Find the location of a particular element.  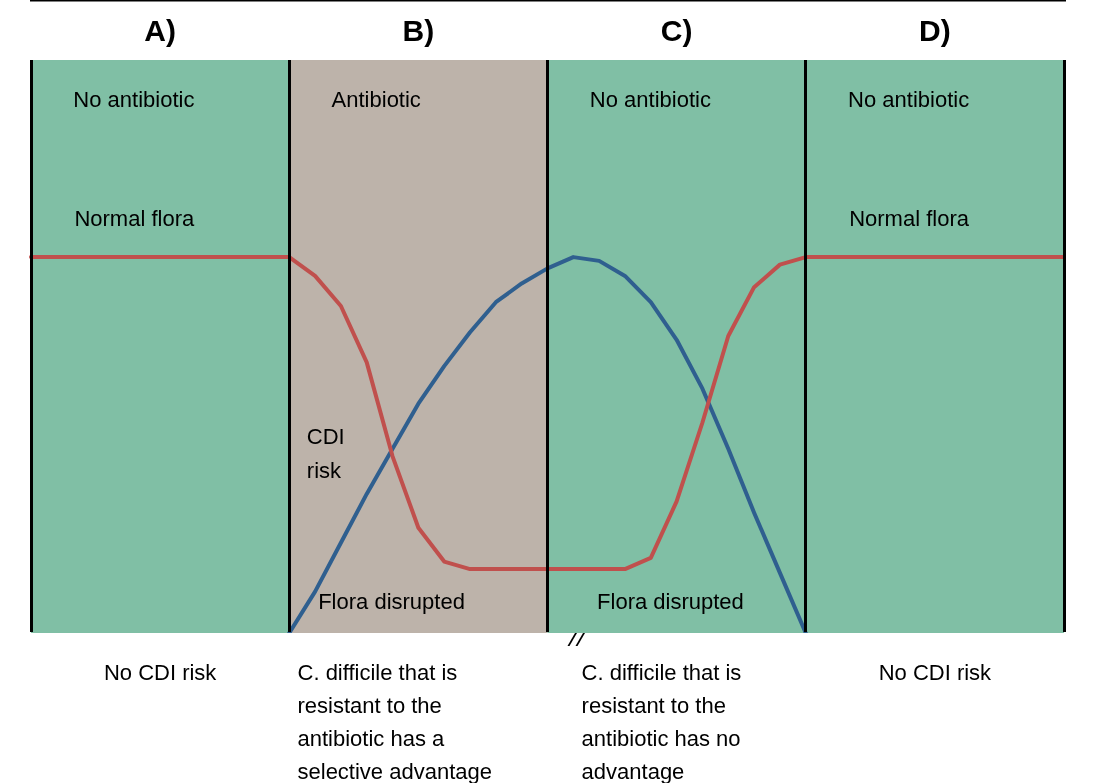

text: B) is located at coordinates (418, 31).